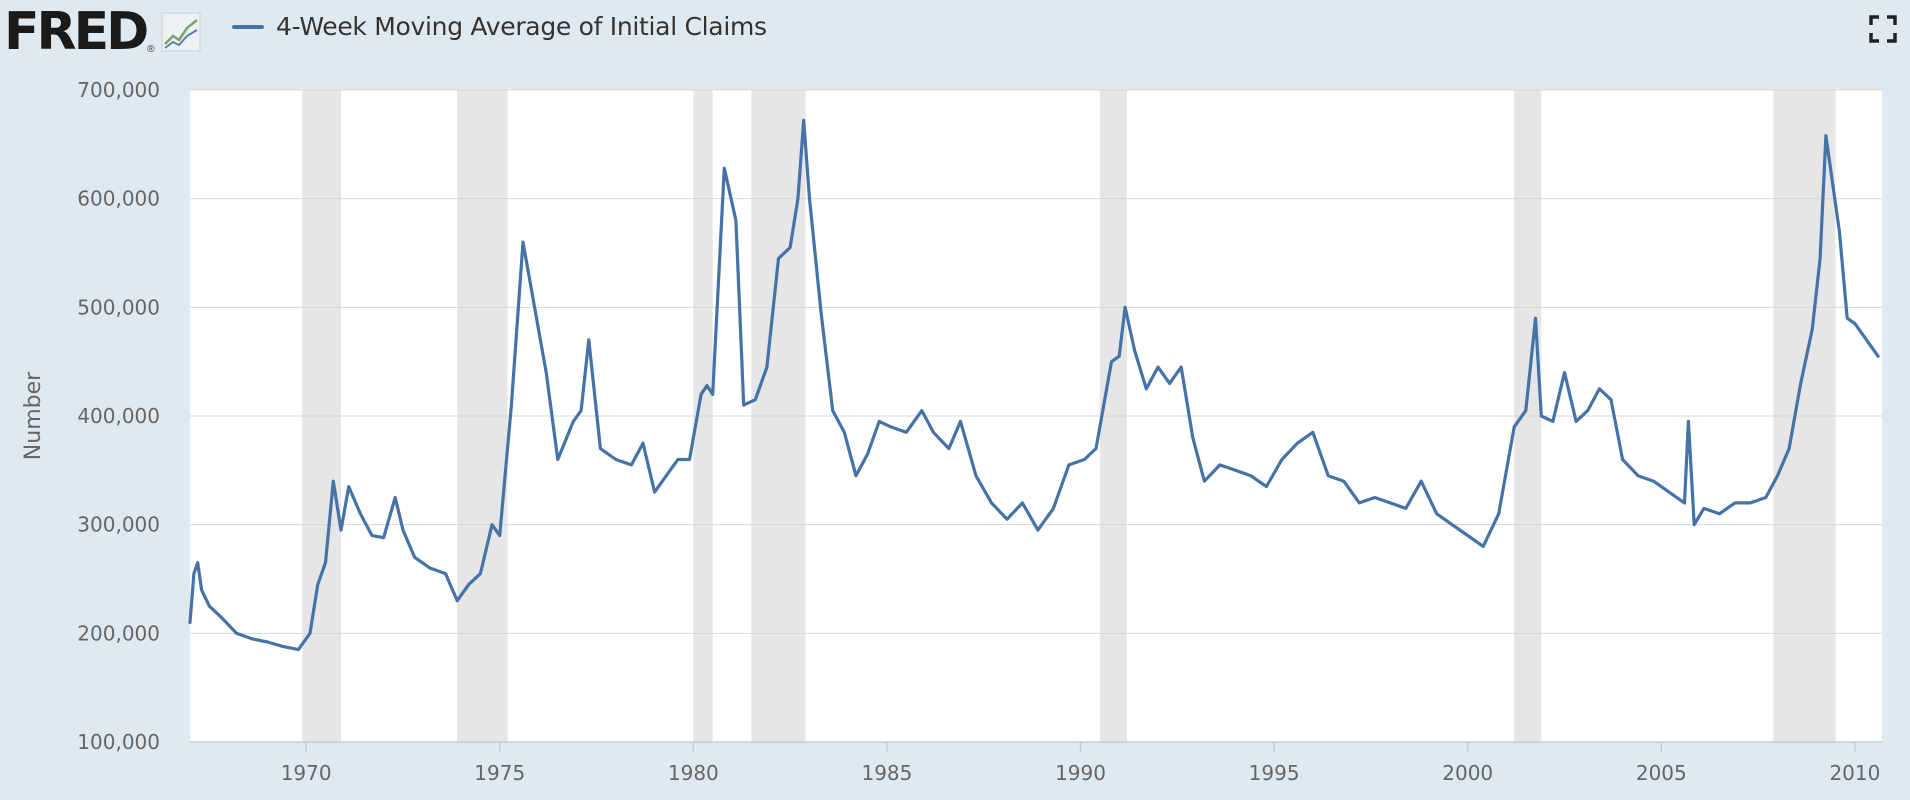 The height and width of the screenshot is (800, 1910). What do you see at coordinates (306, 773) in the screenshot?
I see `x-tick-label: 1970` at bounding box center [306, 773].